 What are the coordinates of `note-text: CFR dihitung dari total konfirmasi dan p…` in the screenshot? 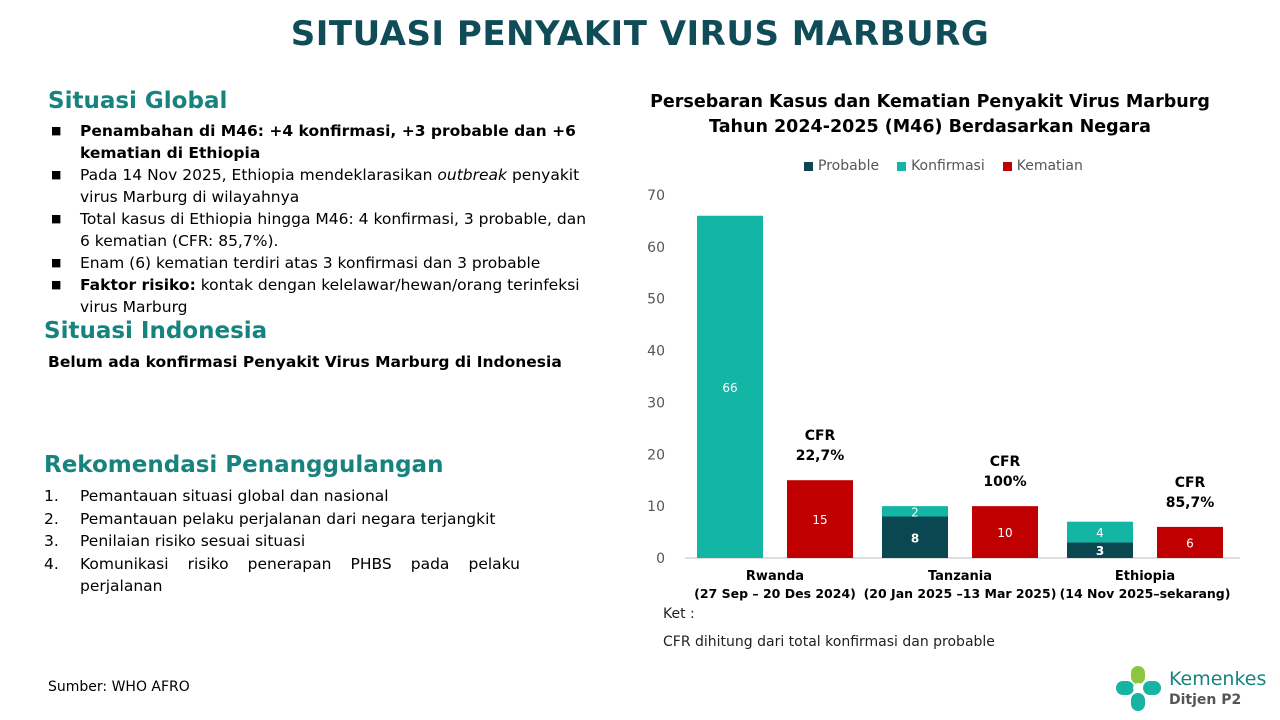 It's located at (829, 642).